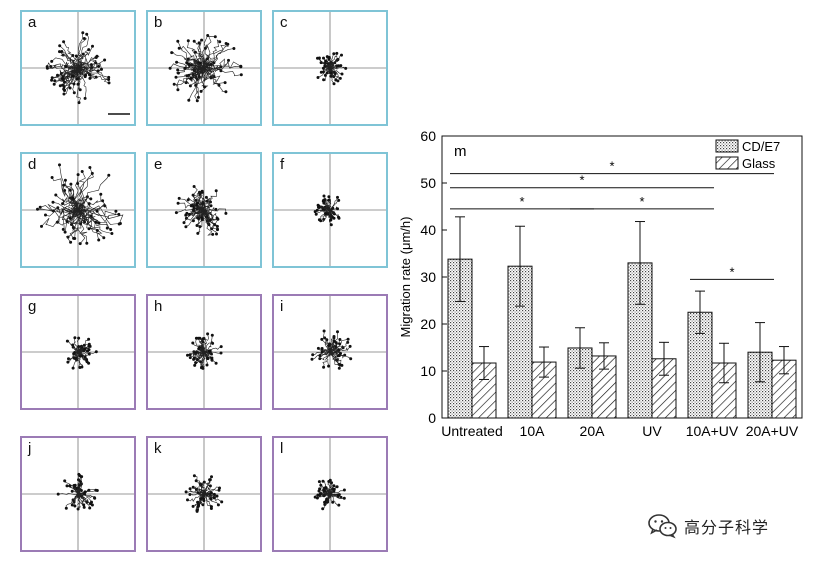  What do you see at coordinates (759, 163) in the screenshot?
I see `legend-label: Glass` at bounding box center [759, 163].